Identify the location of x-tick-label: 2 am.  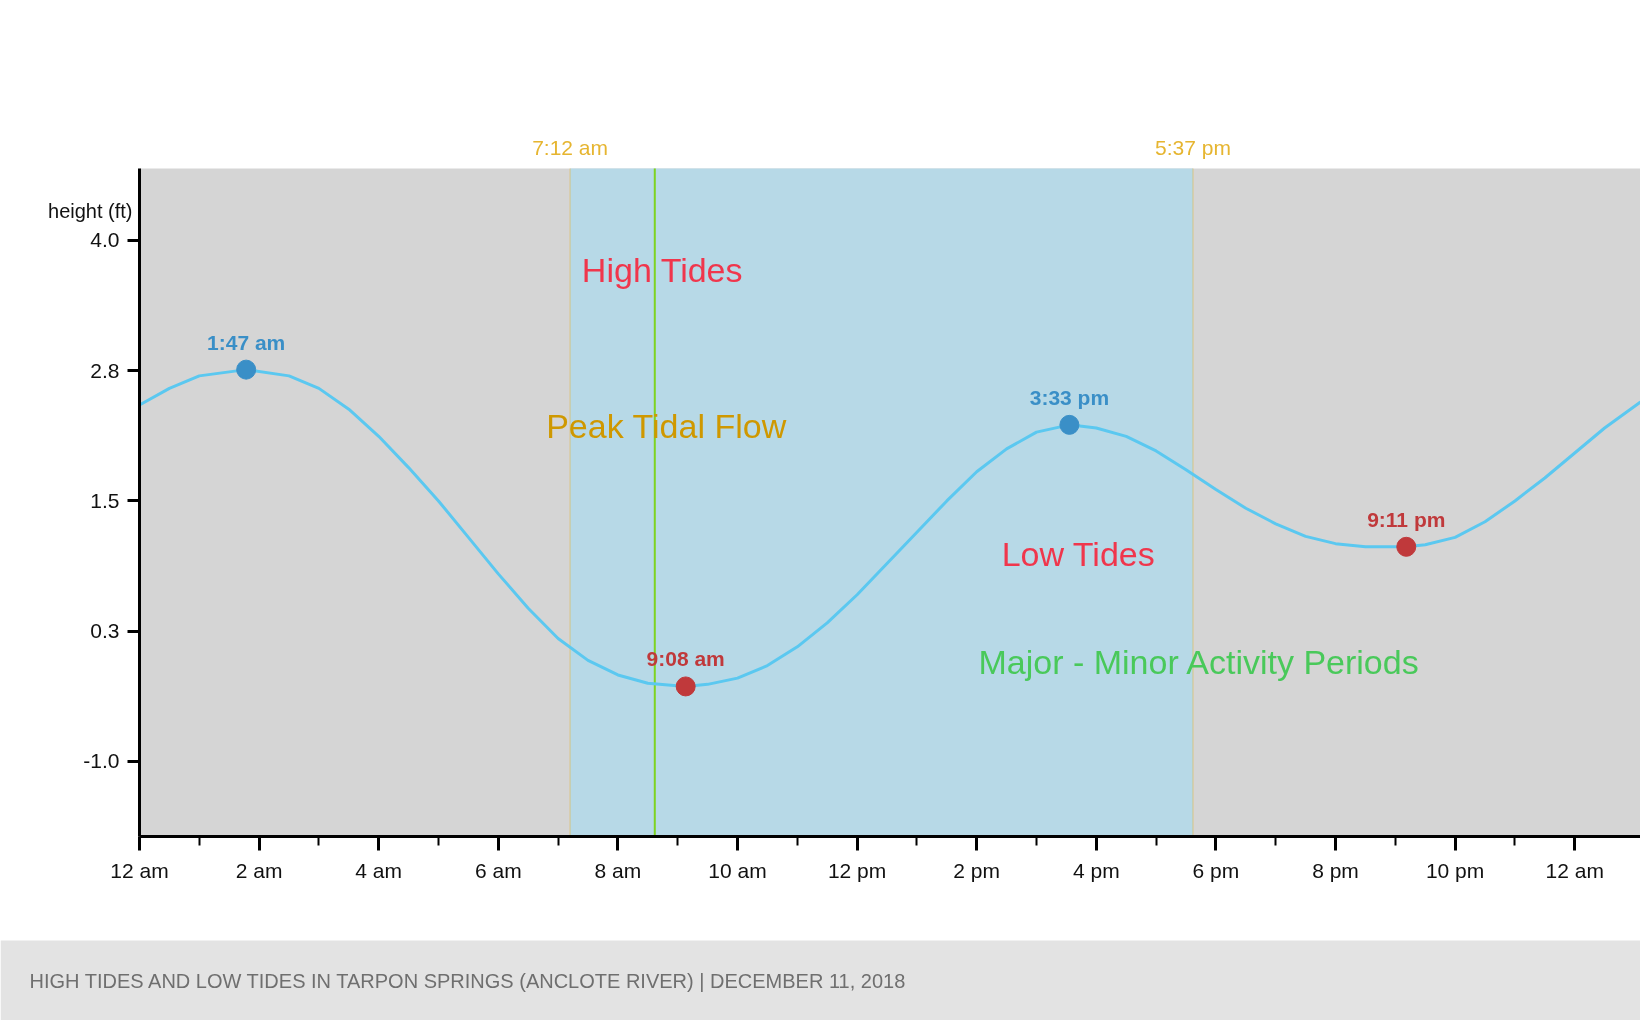
(259, 870).